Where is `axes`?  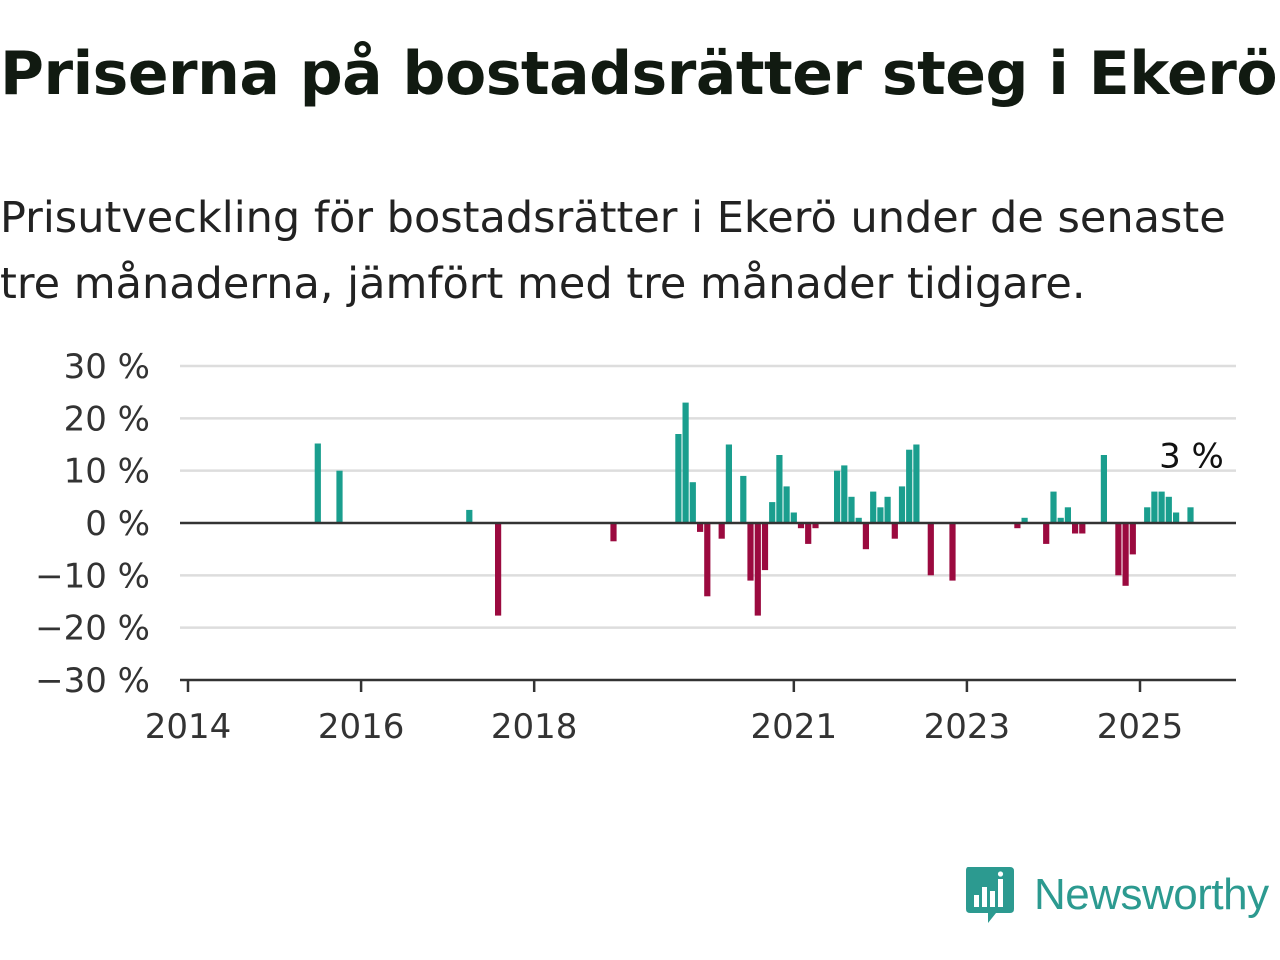 axes is located at coordinates (708, 606).